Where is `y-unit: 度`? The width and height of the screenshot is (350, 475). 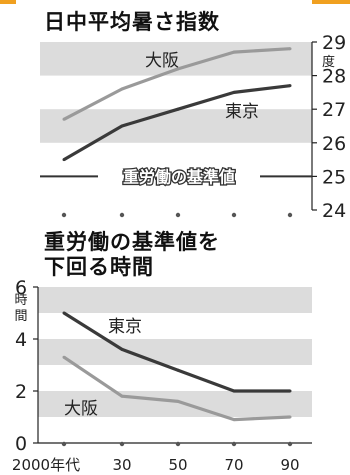 y-unit: 度 is located at coordinates (328, 62).